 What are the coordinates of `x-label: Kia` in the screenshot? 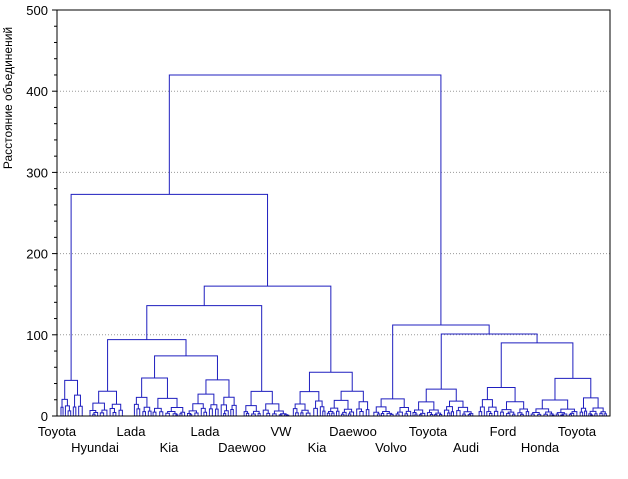 It's located at (318, 447).